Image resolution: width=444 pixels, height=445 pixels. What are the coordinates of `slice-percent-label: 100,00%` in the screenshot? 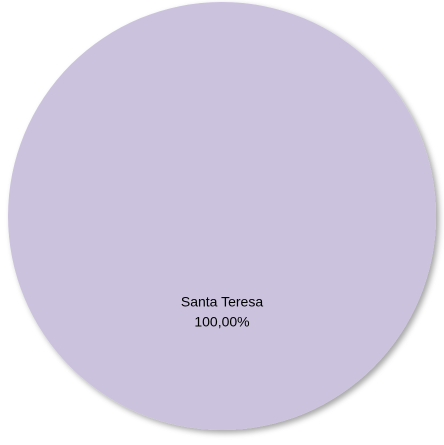 It's located at (221, 321).